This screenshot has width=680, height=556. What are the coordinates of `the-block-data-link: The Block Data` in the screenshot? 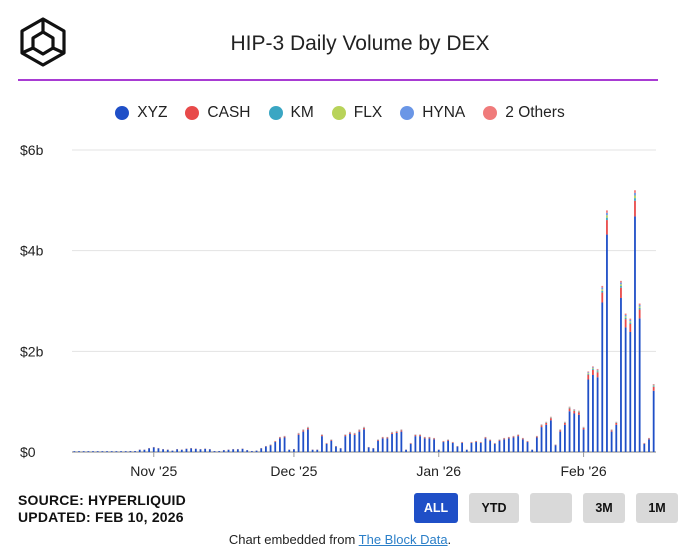 It's located at (403, 539).